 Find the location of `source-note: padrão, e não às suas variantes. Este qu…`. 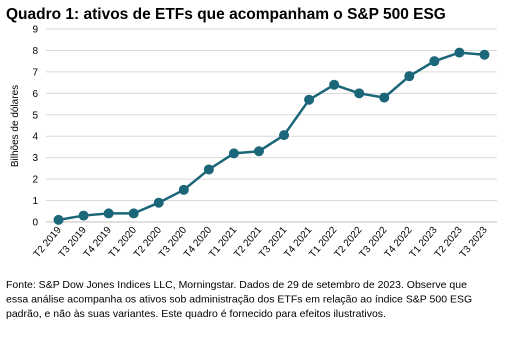

source-note: padrão, e não às suas variantes. Este qu… is located at coordinates (196, 314).